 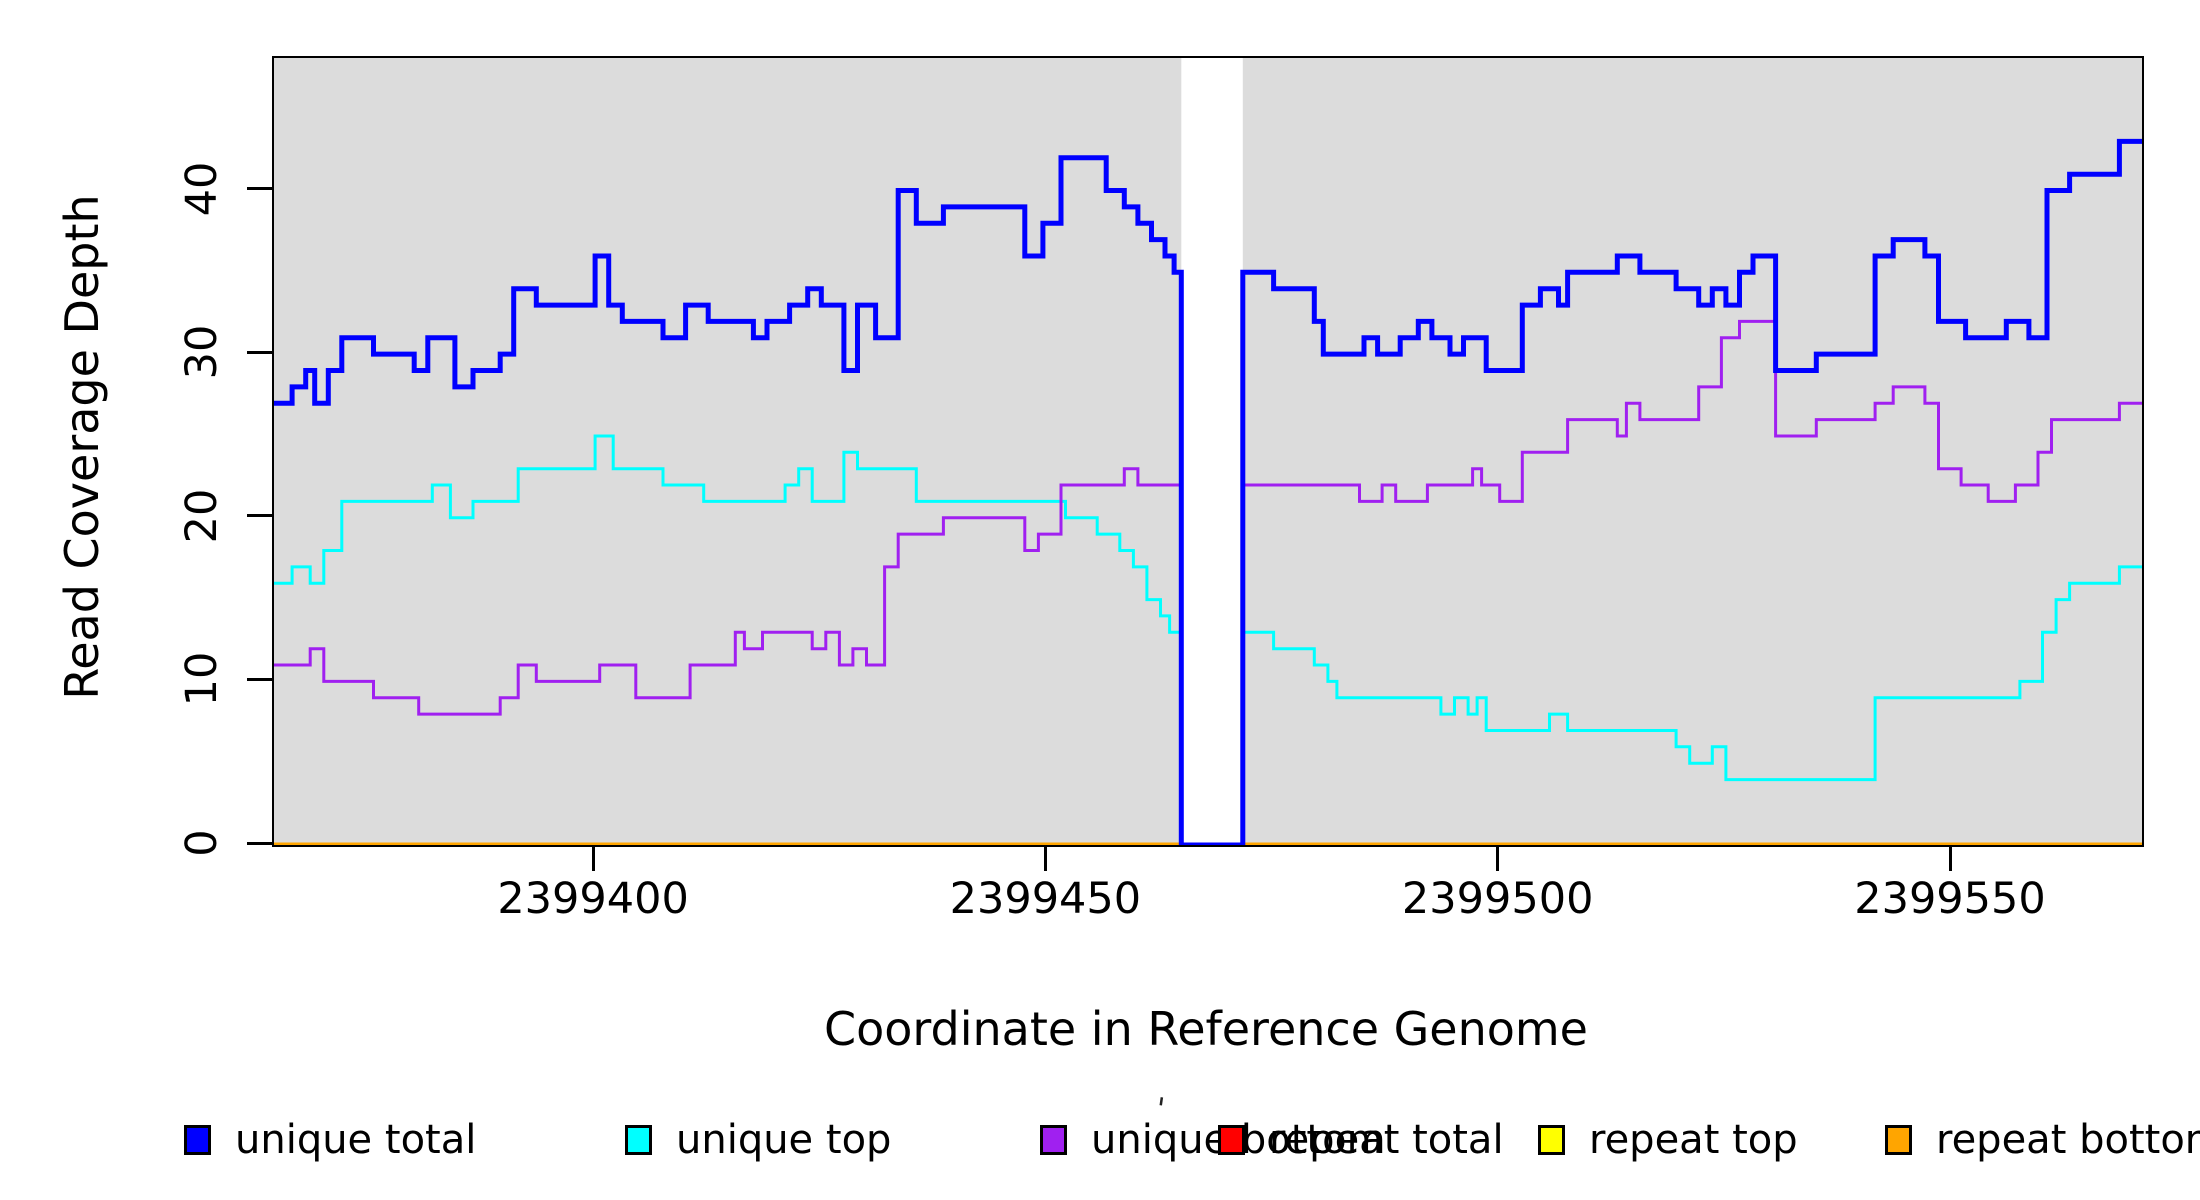 What do you see at coordinates (82, 447) in the screenshot?
I see `y-axis-title: Read Coverage Depth` at bounding box center [82, 447].